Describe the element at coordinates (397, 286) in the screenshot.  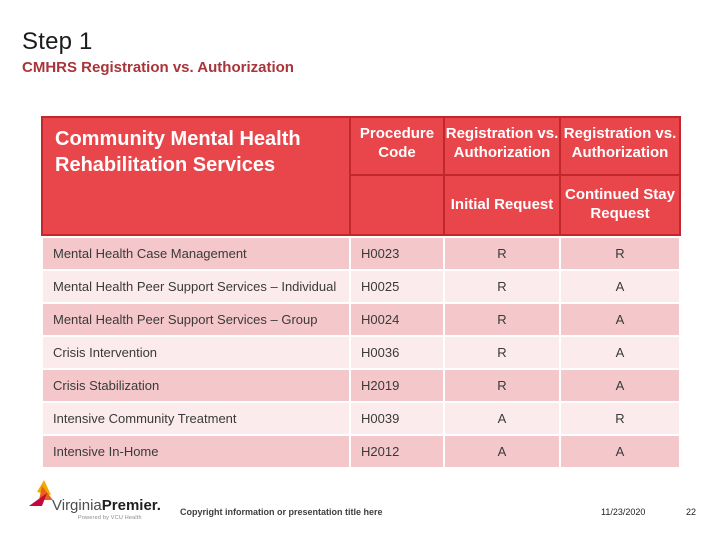
I see `procedure-code-cell: H0025` at that location.